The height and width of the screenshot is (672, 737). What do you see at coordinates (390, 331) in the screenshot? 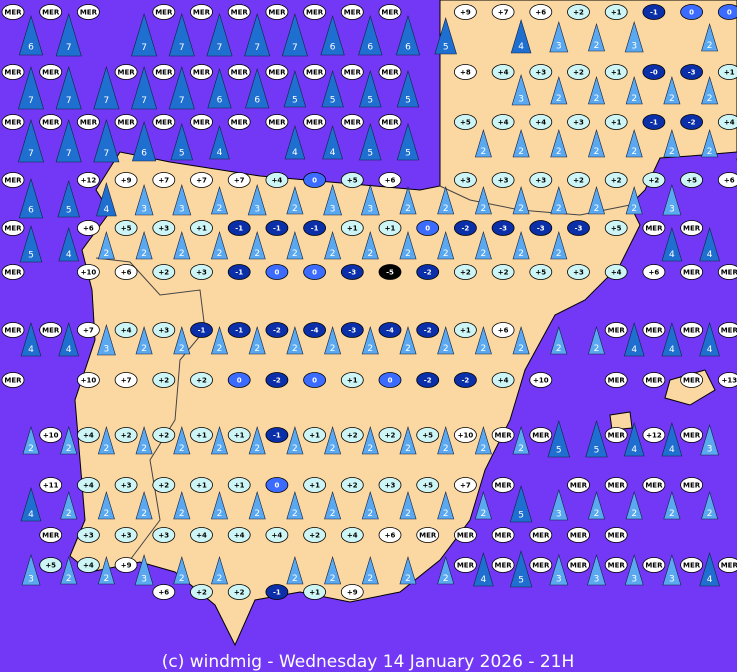
I see `temperature: -4` at bounding box center [390, 331].